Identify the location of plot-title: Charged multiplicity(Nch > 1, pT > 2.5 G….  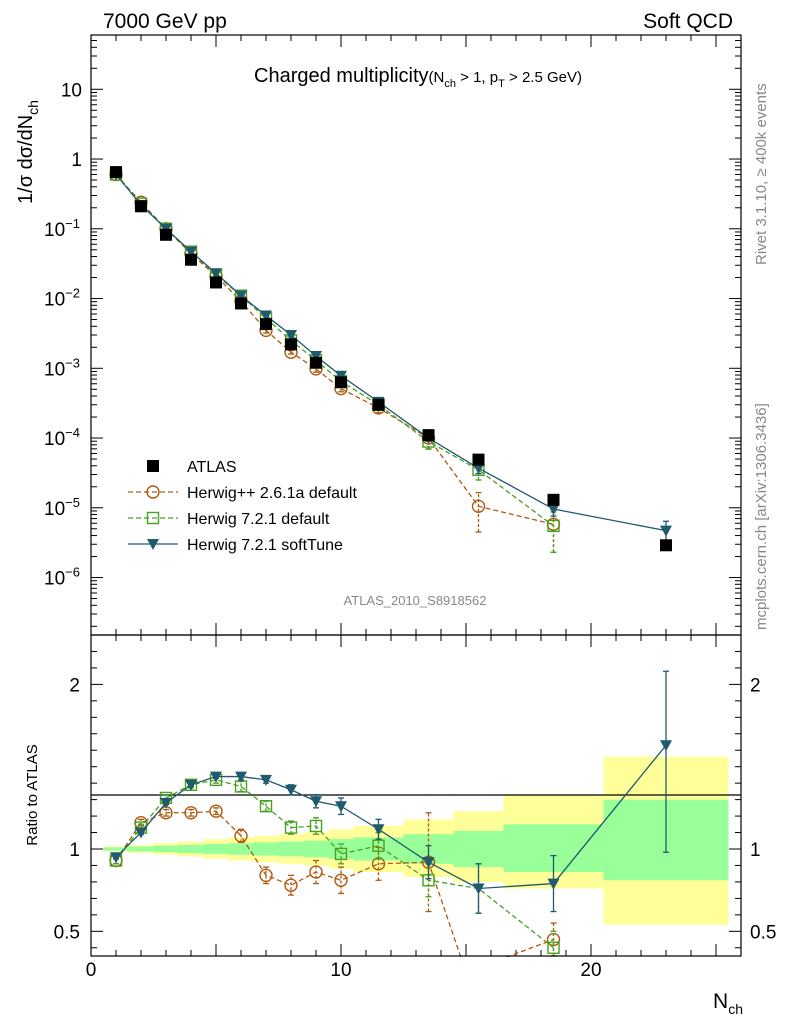
(418, 77).